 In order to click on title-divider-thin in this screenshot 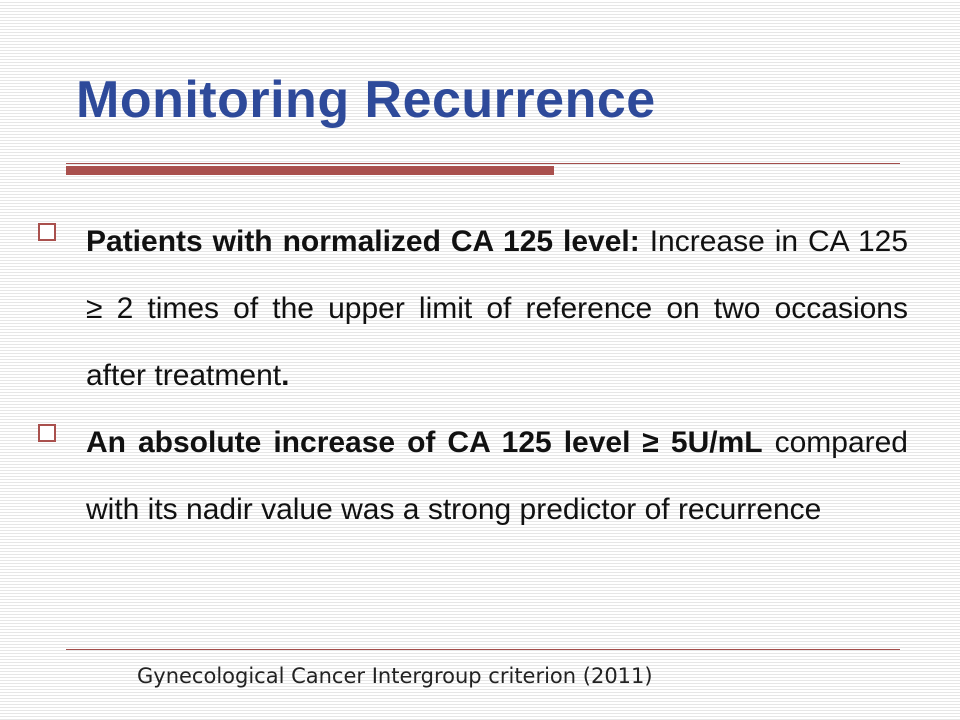, I will do `click(483, 163)`.